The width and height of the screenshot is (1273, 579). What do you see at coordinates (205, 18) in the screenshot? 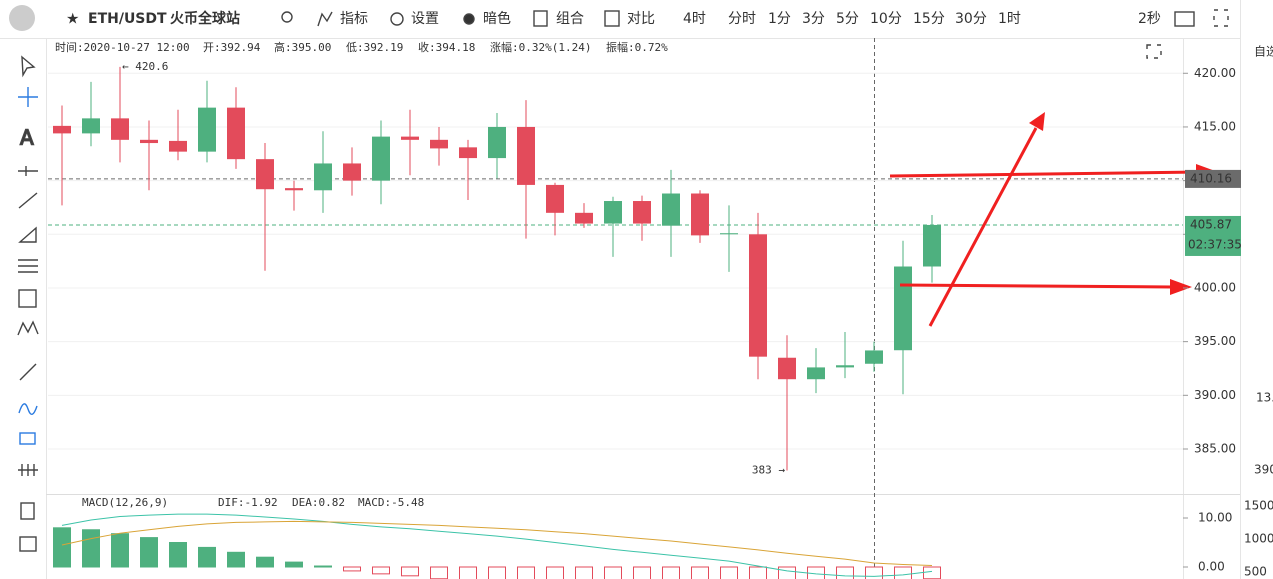
I see `exchange: 火币全球站` at bounding box center [205, 18].